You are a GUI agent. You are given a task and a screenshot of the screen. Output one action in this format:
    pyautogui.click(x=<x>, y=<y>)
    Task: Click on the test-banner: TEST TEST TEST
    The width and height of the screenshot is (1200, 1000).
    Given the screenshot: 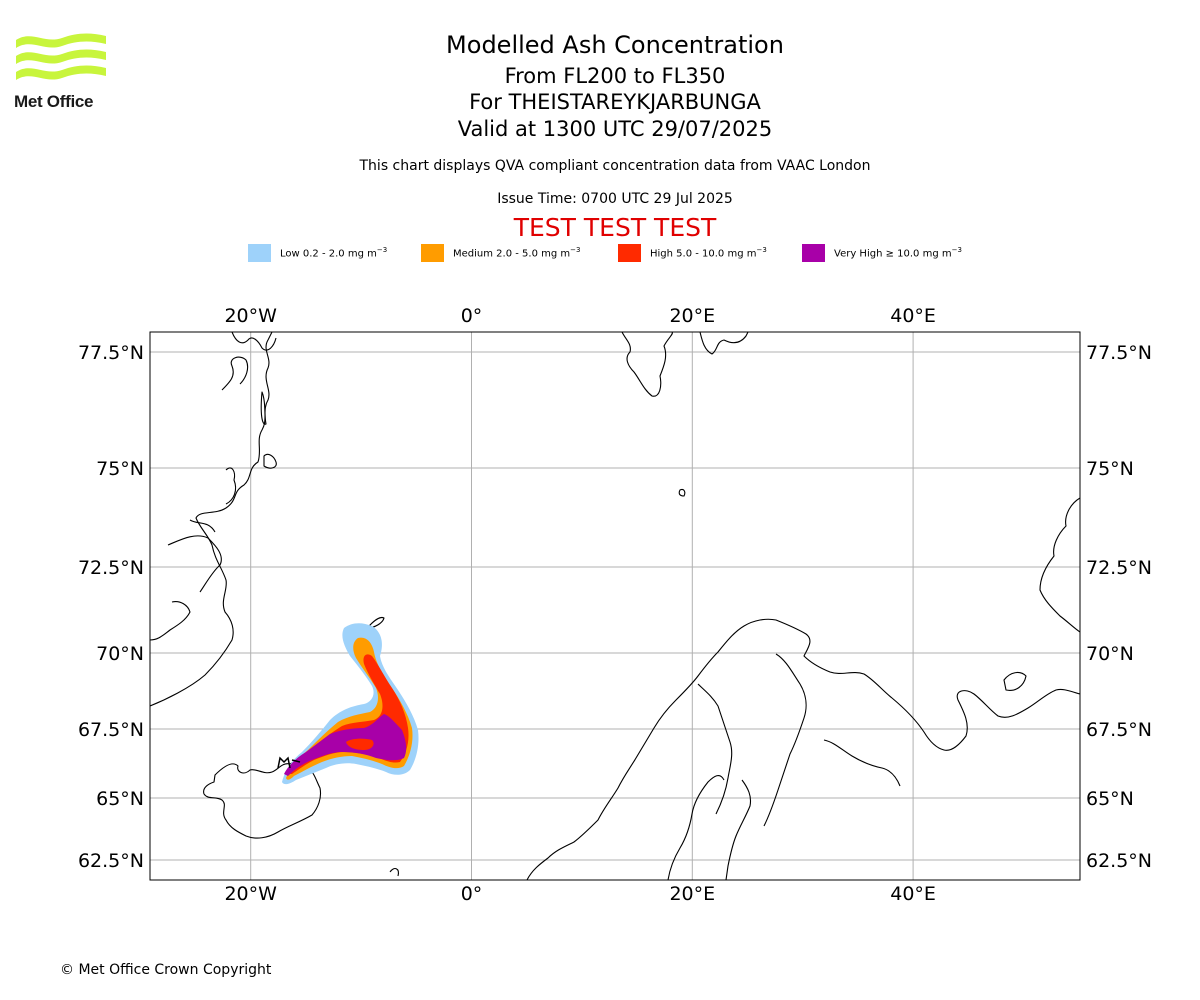 What is the action you would take?
    pyautogui.click(x=615, y=227)
    